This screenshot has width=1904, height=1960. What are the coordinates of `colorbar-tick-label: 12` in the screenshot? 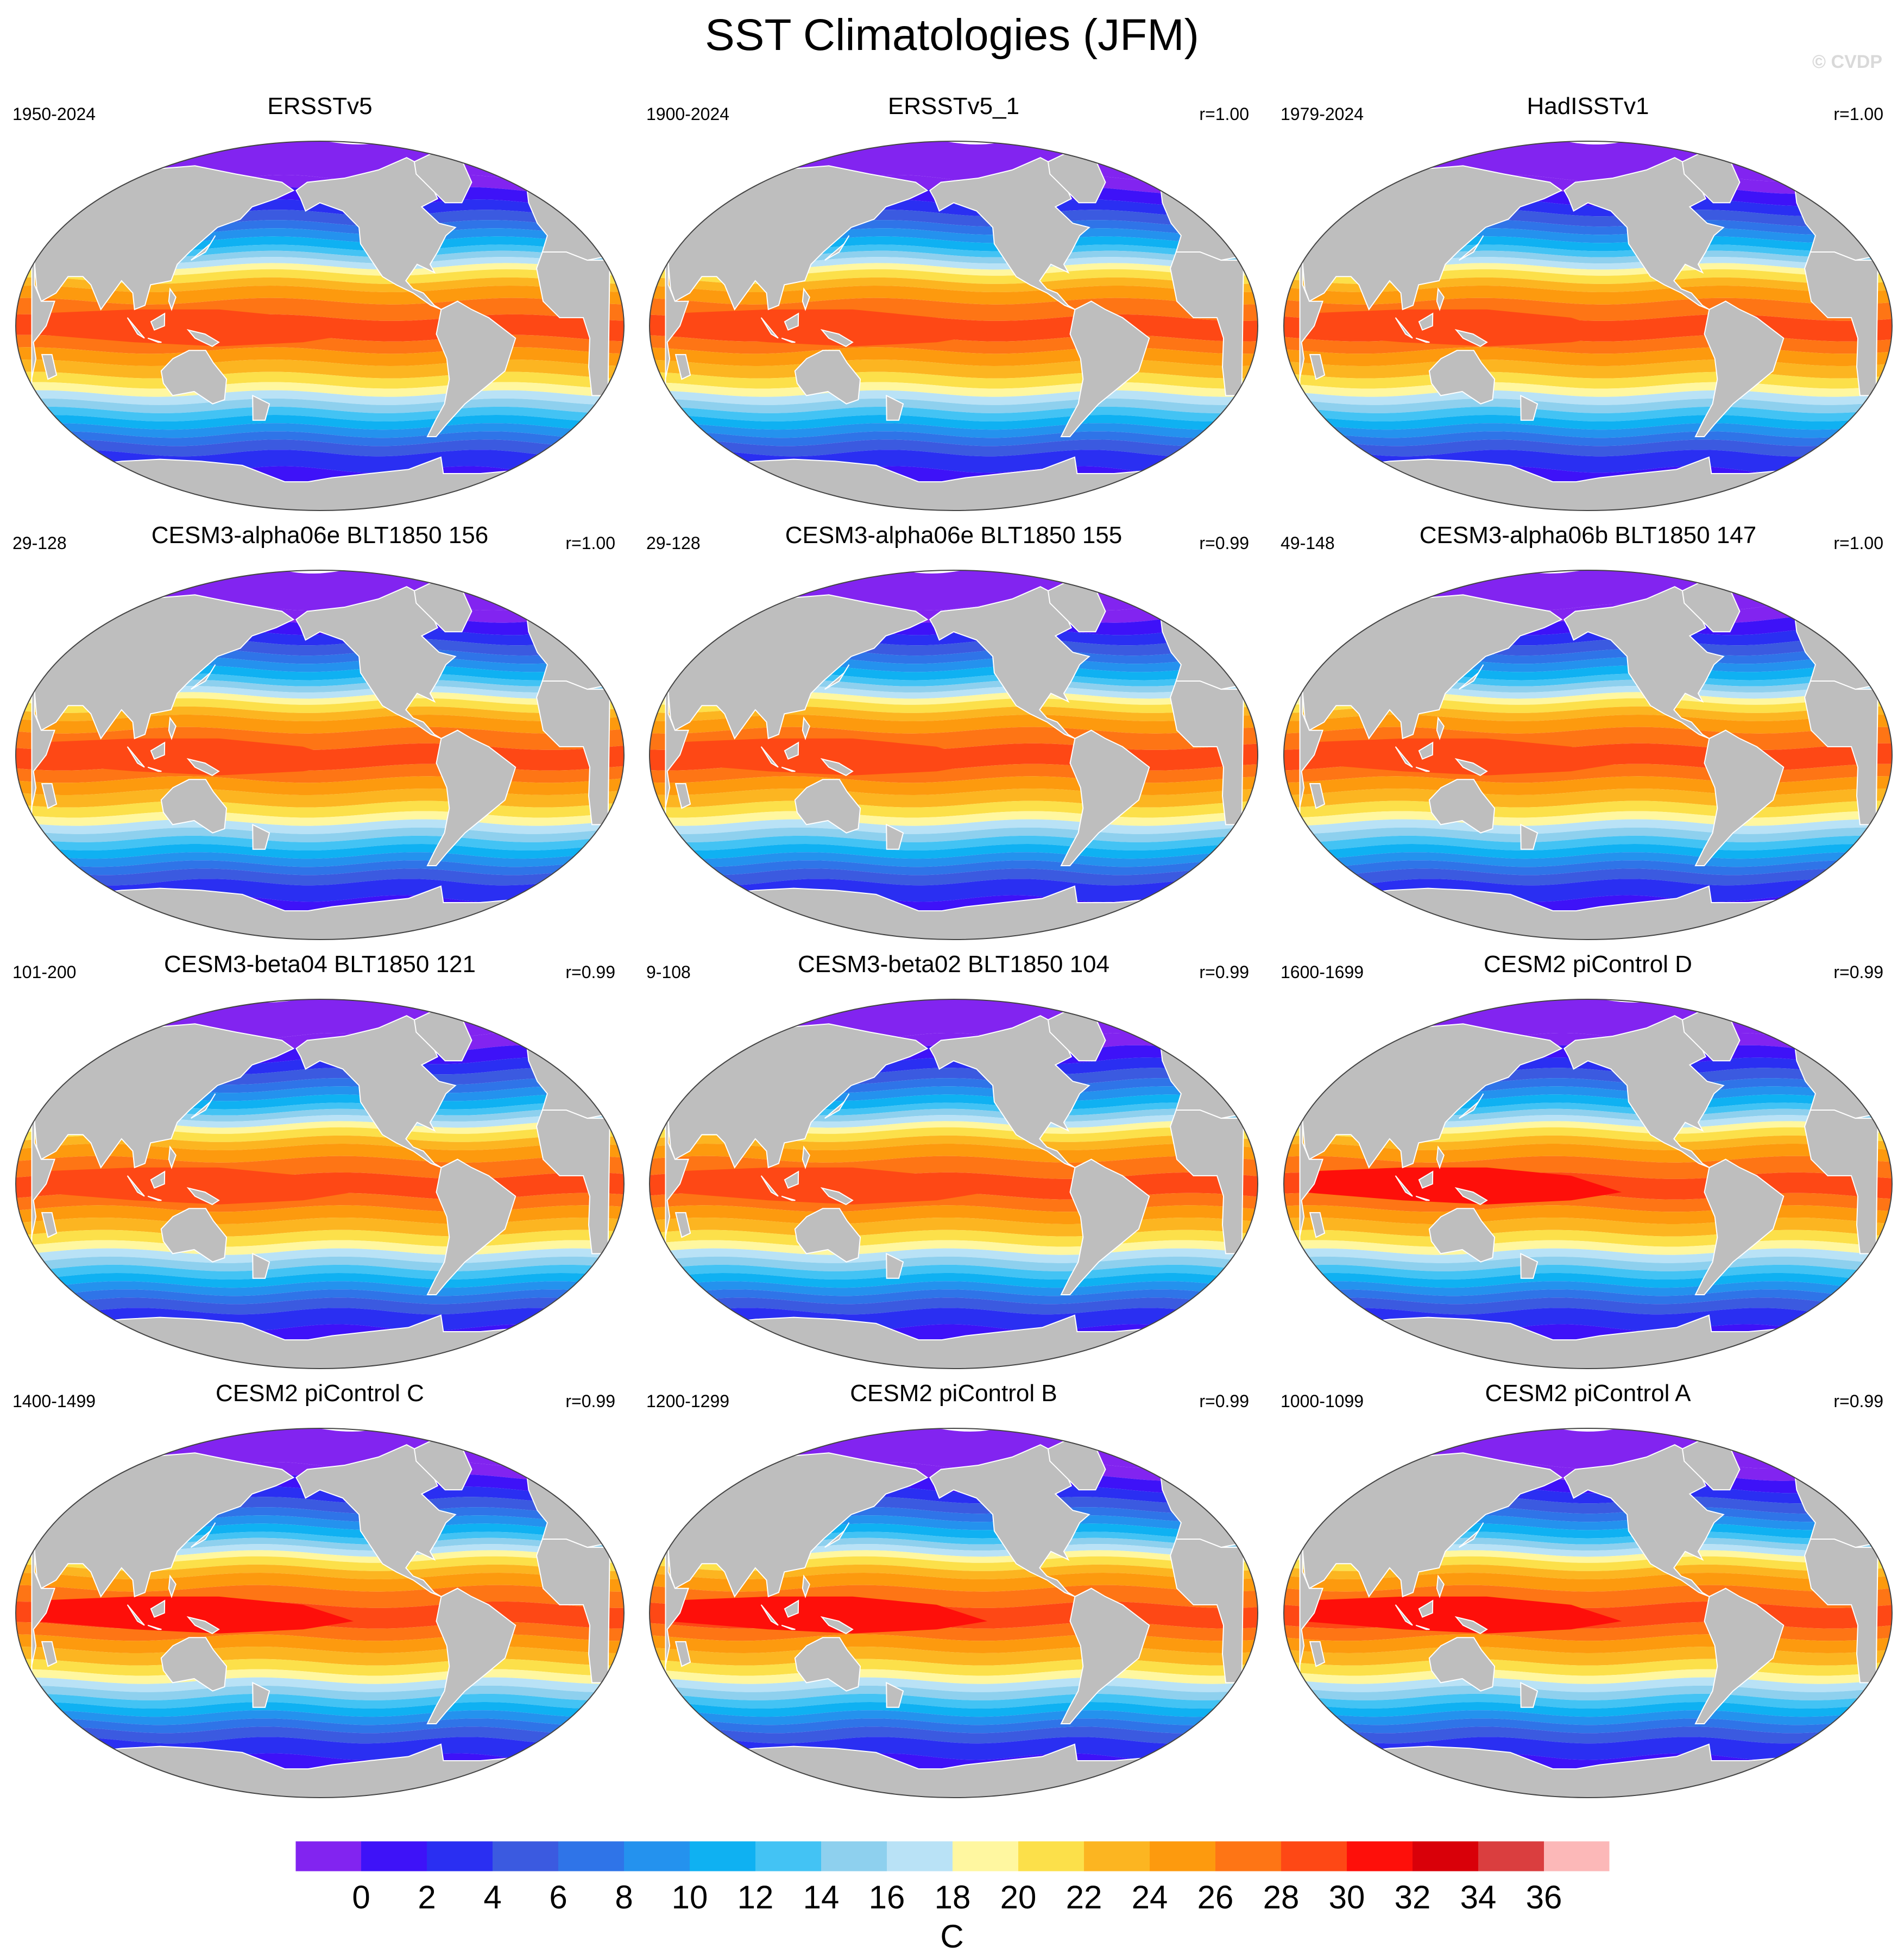 It's located at (755, 1897).